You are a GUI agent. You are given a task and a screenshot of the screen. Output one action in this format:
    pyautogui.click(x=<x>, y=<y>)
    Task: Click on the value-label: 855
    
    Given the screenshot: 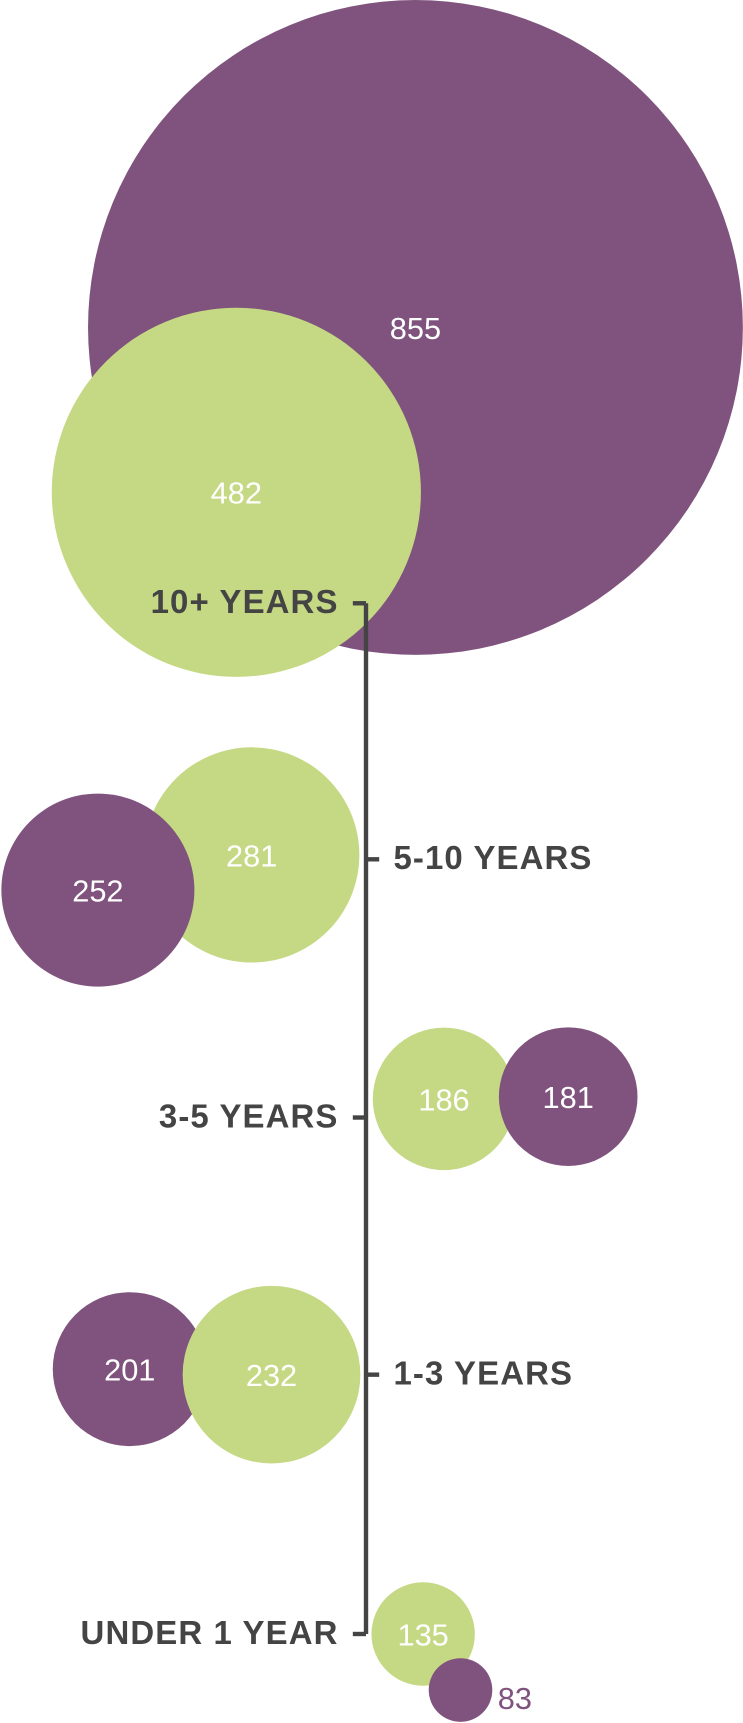 What is the action you would take?
    pyautogui.click(x=415, y=328)
    